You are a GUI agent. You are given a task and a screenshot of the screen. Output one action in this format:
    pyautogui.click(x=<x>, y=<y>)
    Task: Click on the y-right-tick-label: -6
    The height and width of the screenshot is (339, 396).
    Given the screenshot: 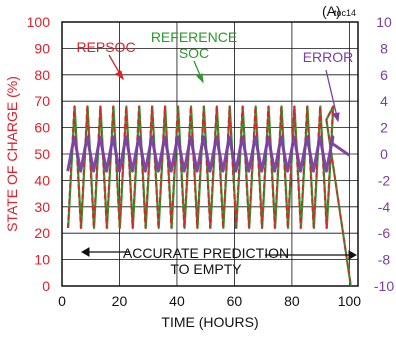 What is the action you would take?
    pyautogui.click(x=384, y=233)
    